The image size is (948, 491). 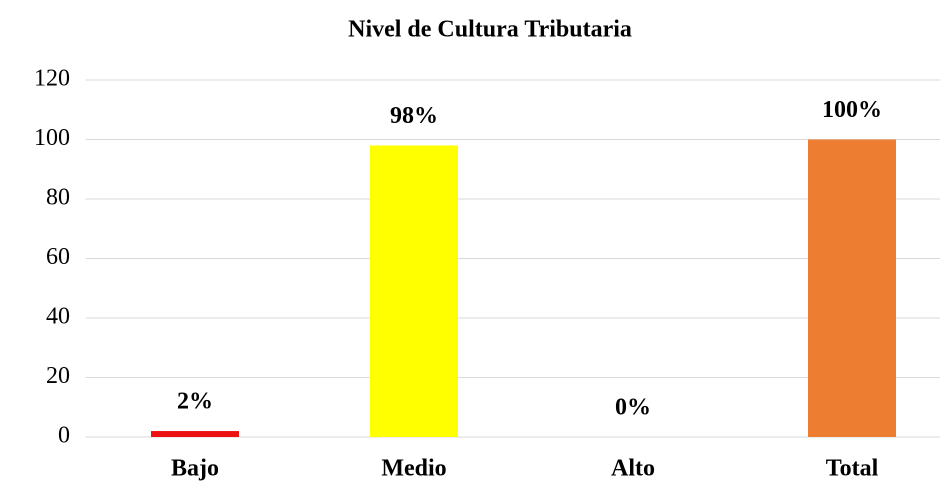 I want to click on y-tick-label: 20, so click(x=58, y=376).